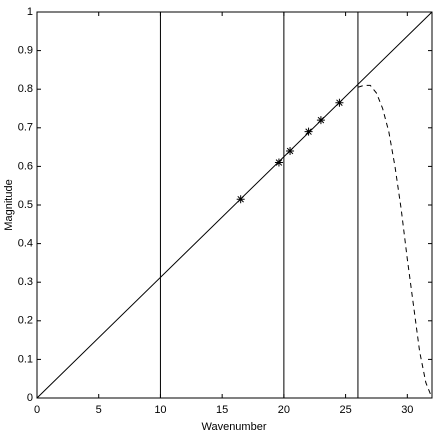 This screenshot has width=436, height=436. What do you see at coordinates (25, 359) in the screenshot?
I see `y-tick-label: 0.1` at bounding box center [25, 359].